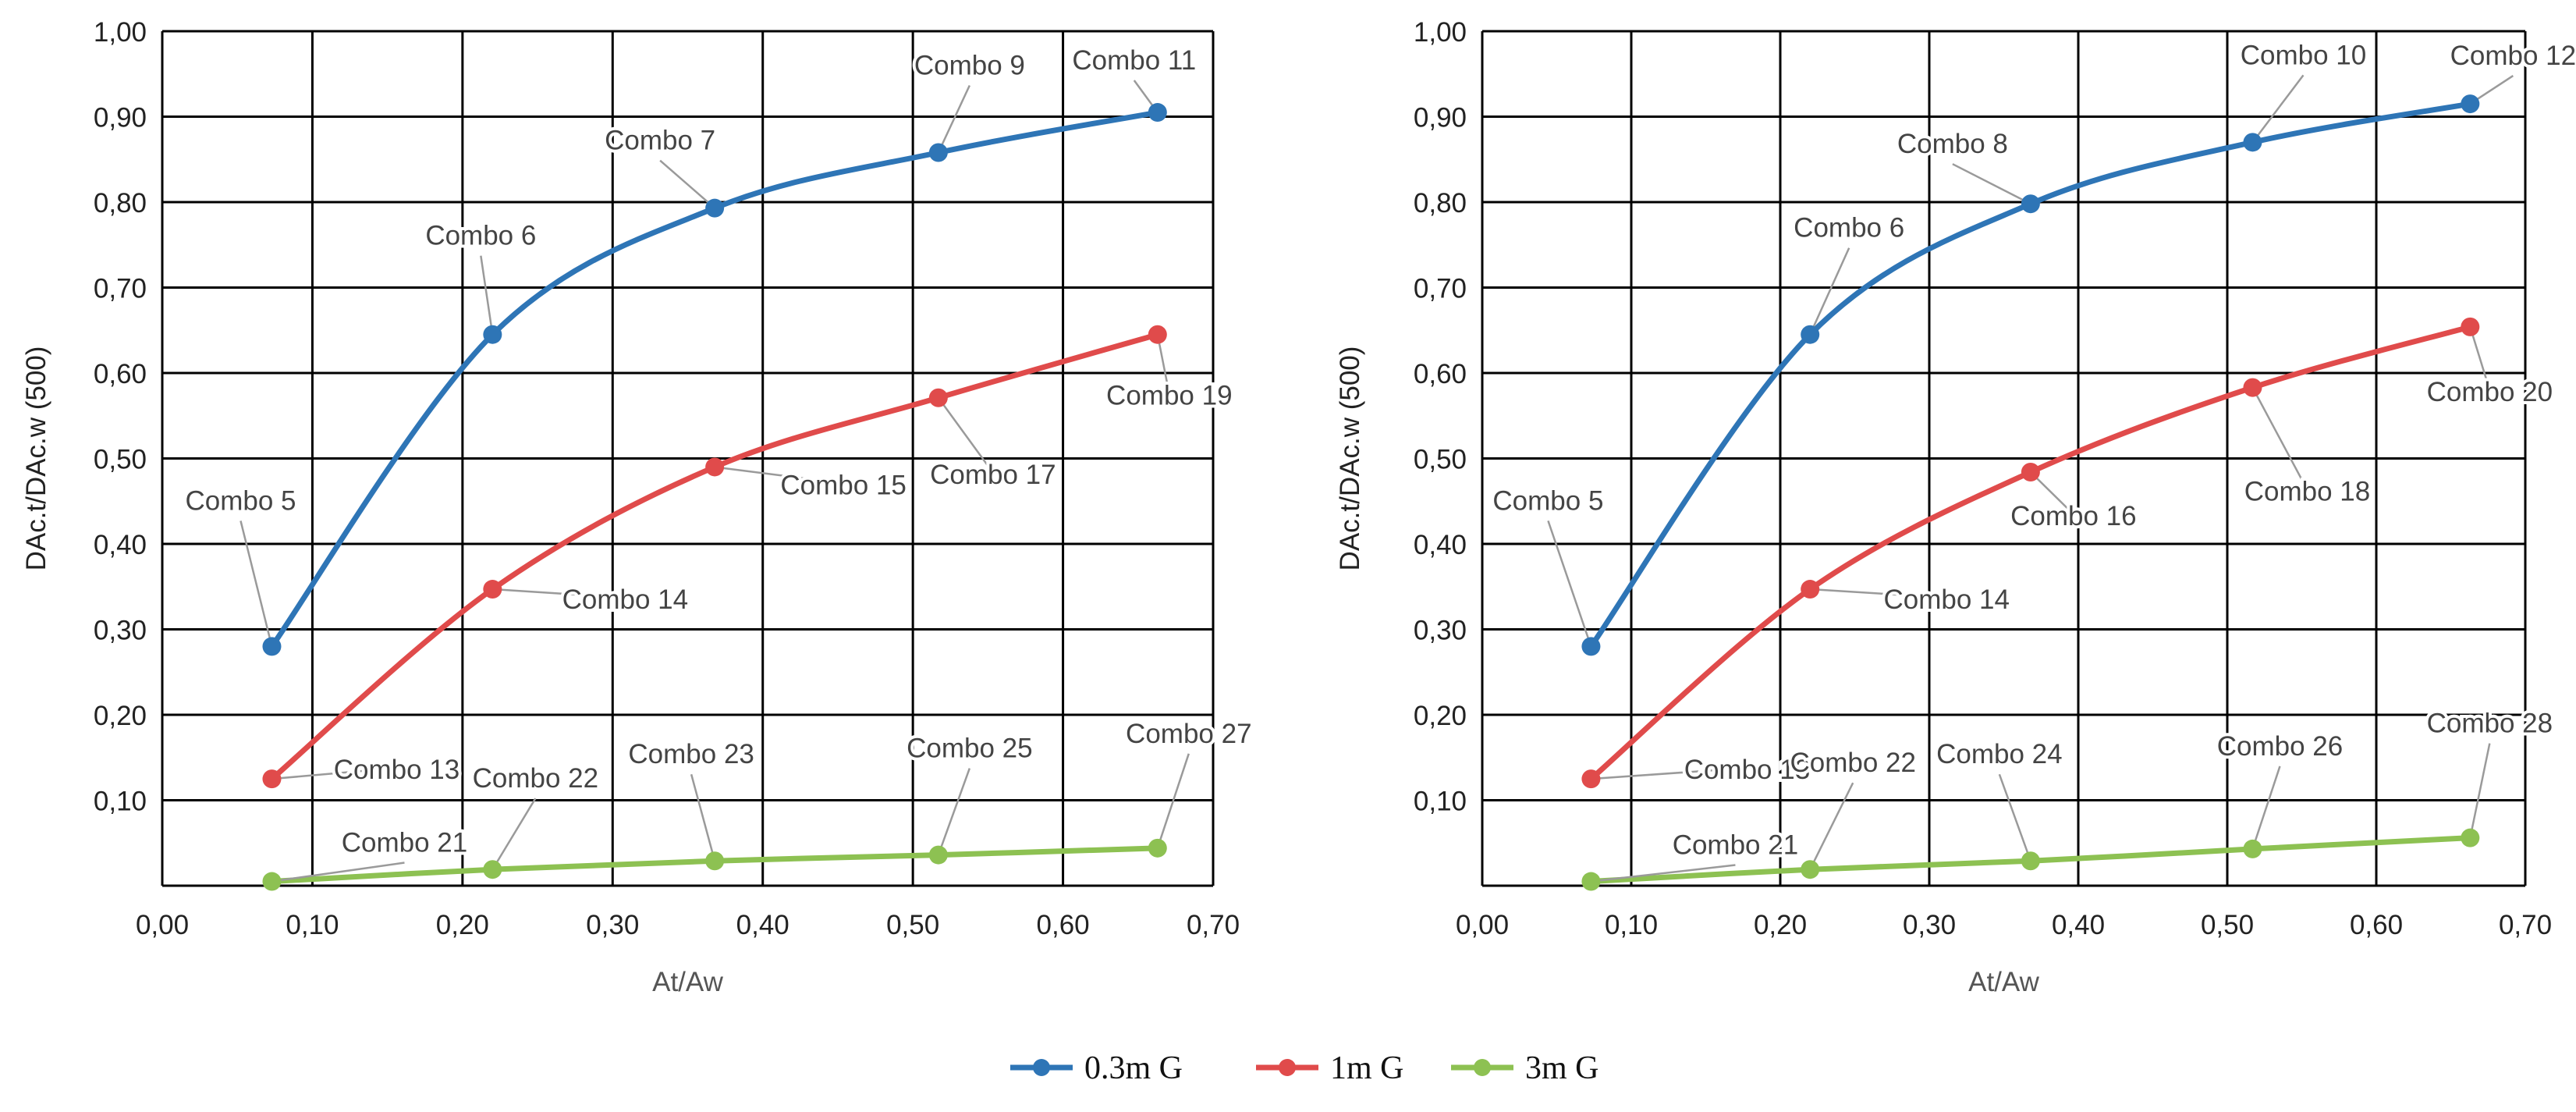  What do you see at coordinates (120, 802) in the screenshot?
I see `y-tick-label: 0,10` at bounding box center [120, 802].